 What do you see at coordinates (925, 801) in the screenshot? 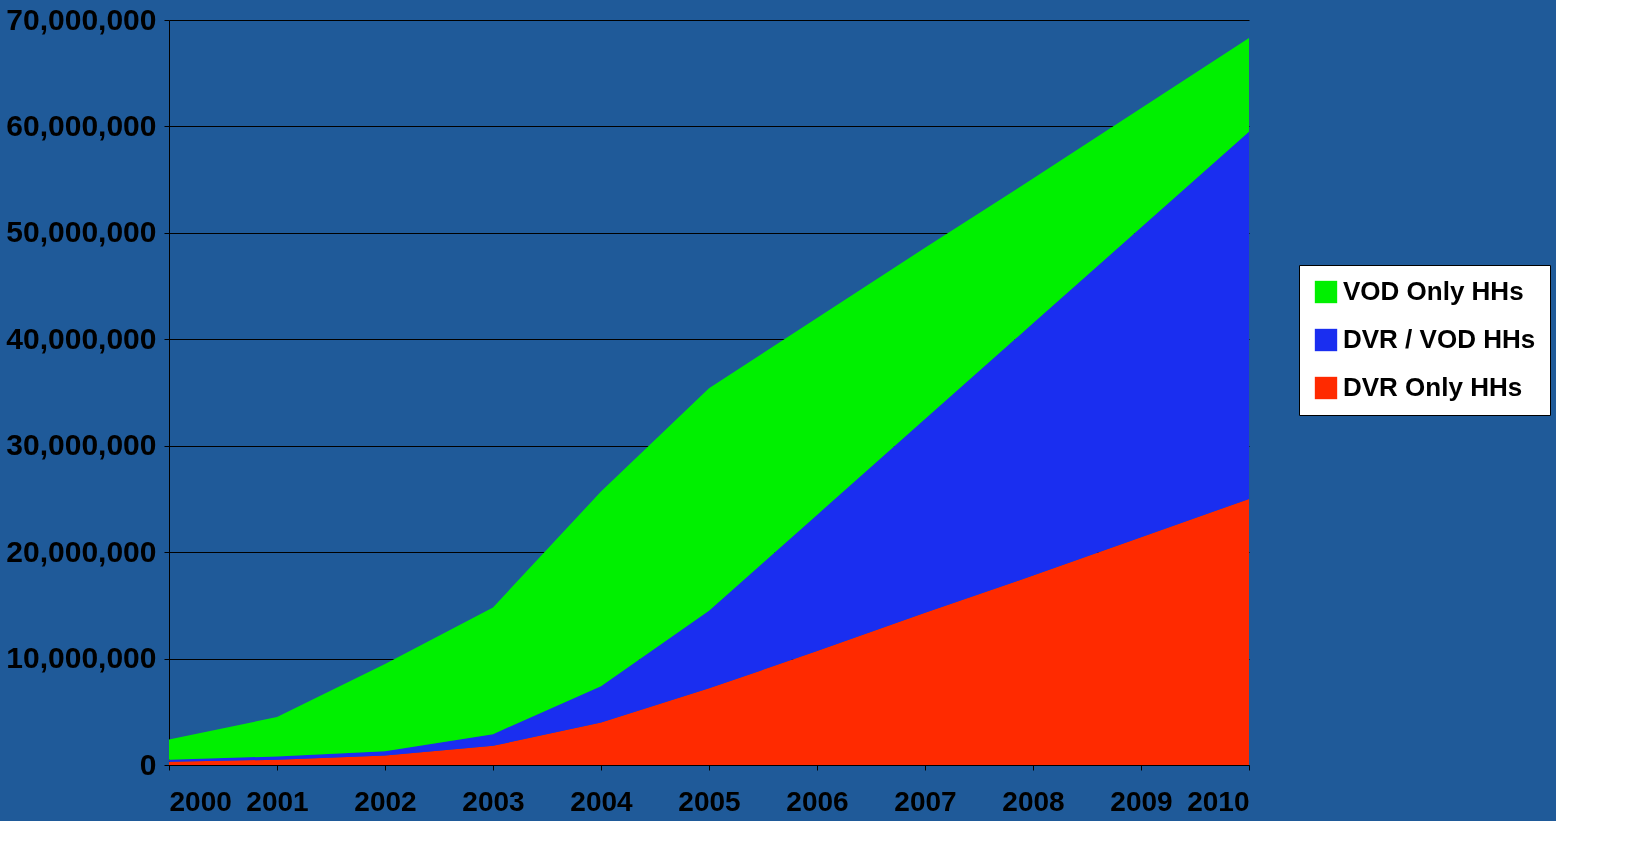
I see `x-tick-label: 2007` at bounding box center [925, 801].